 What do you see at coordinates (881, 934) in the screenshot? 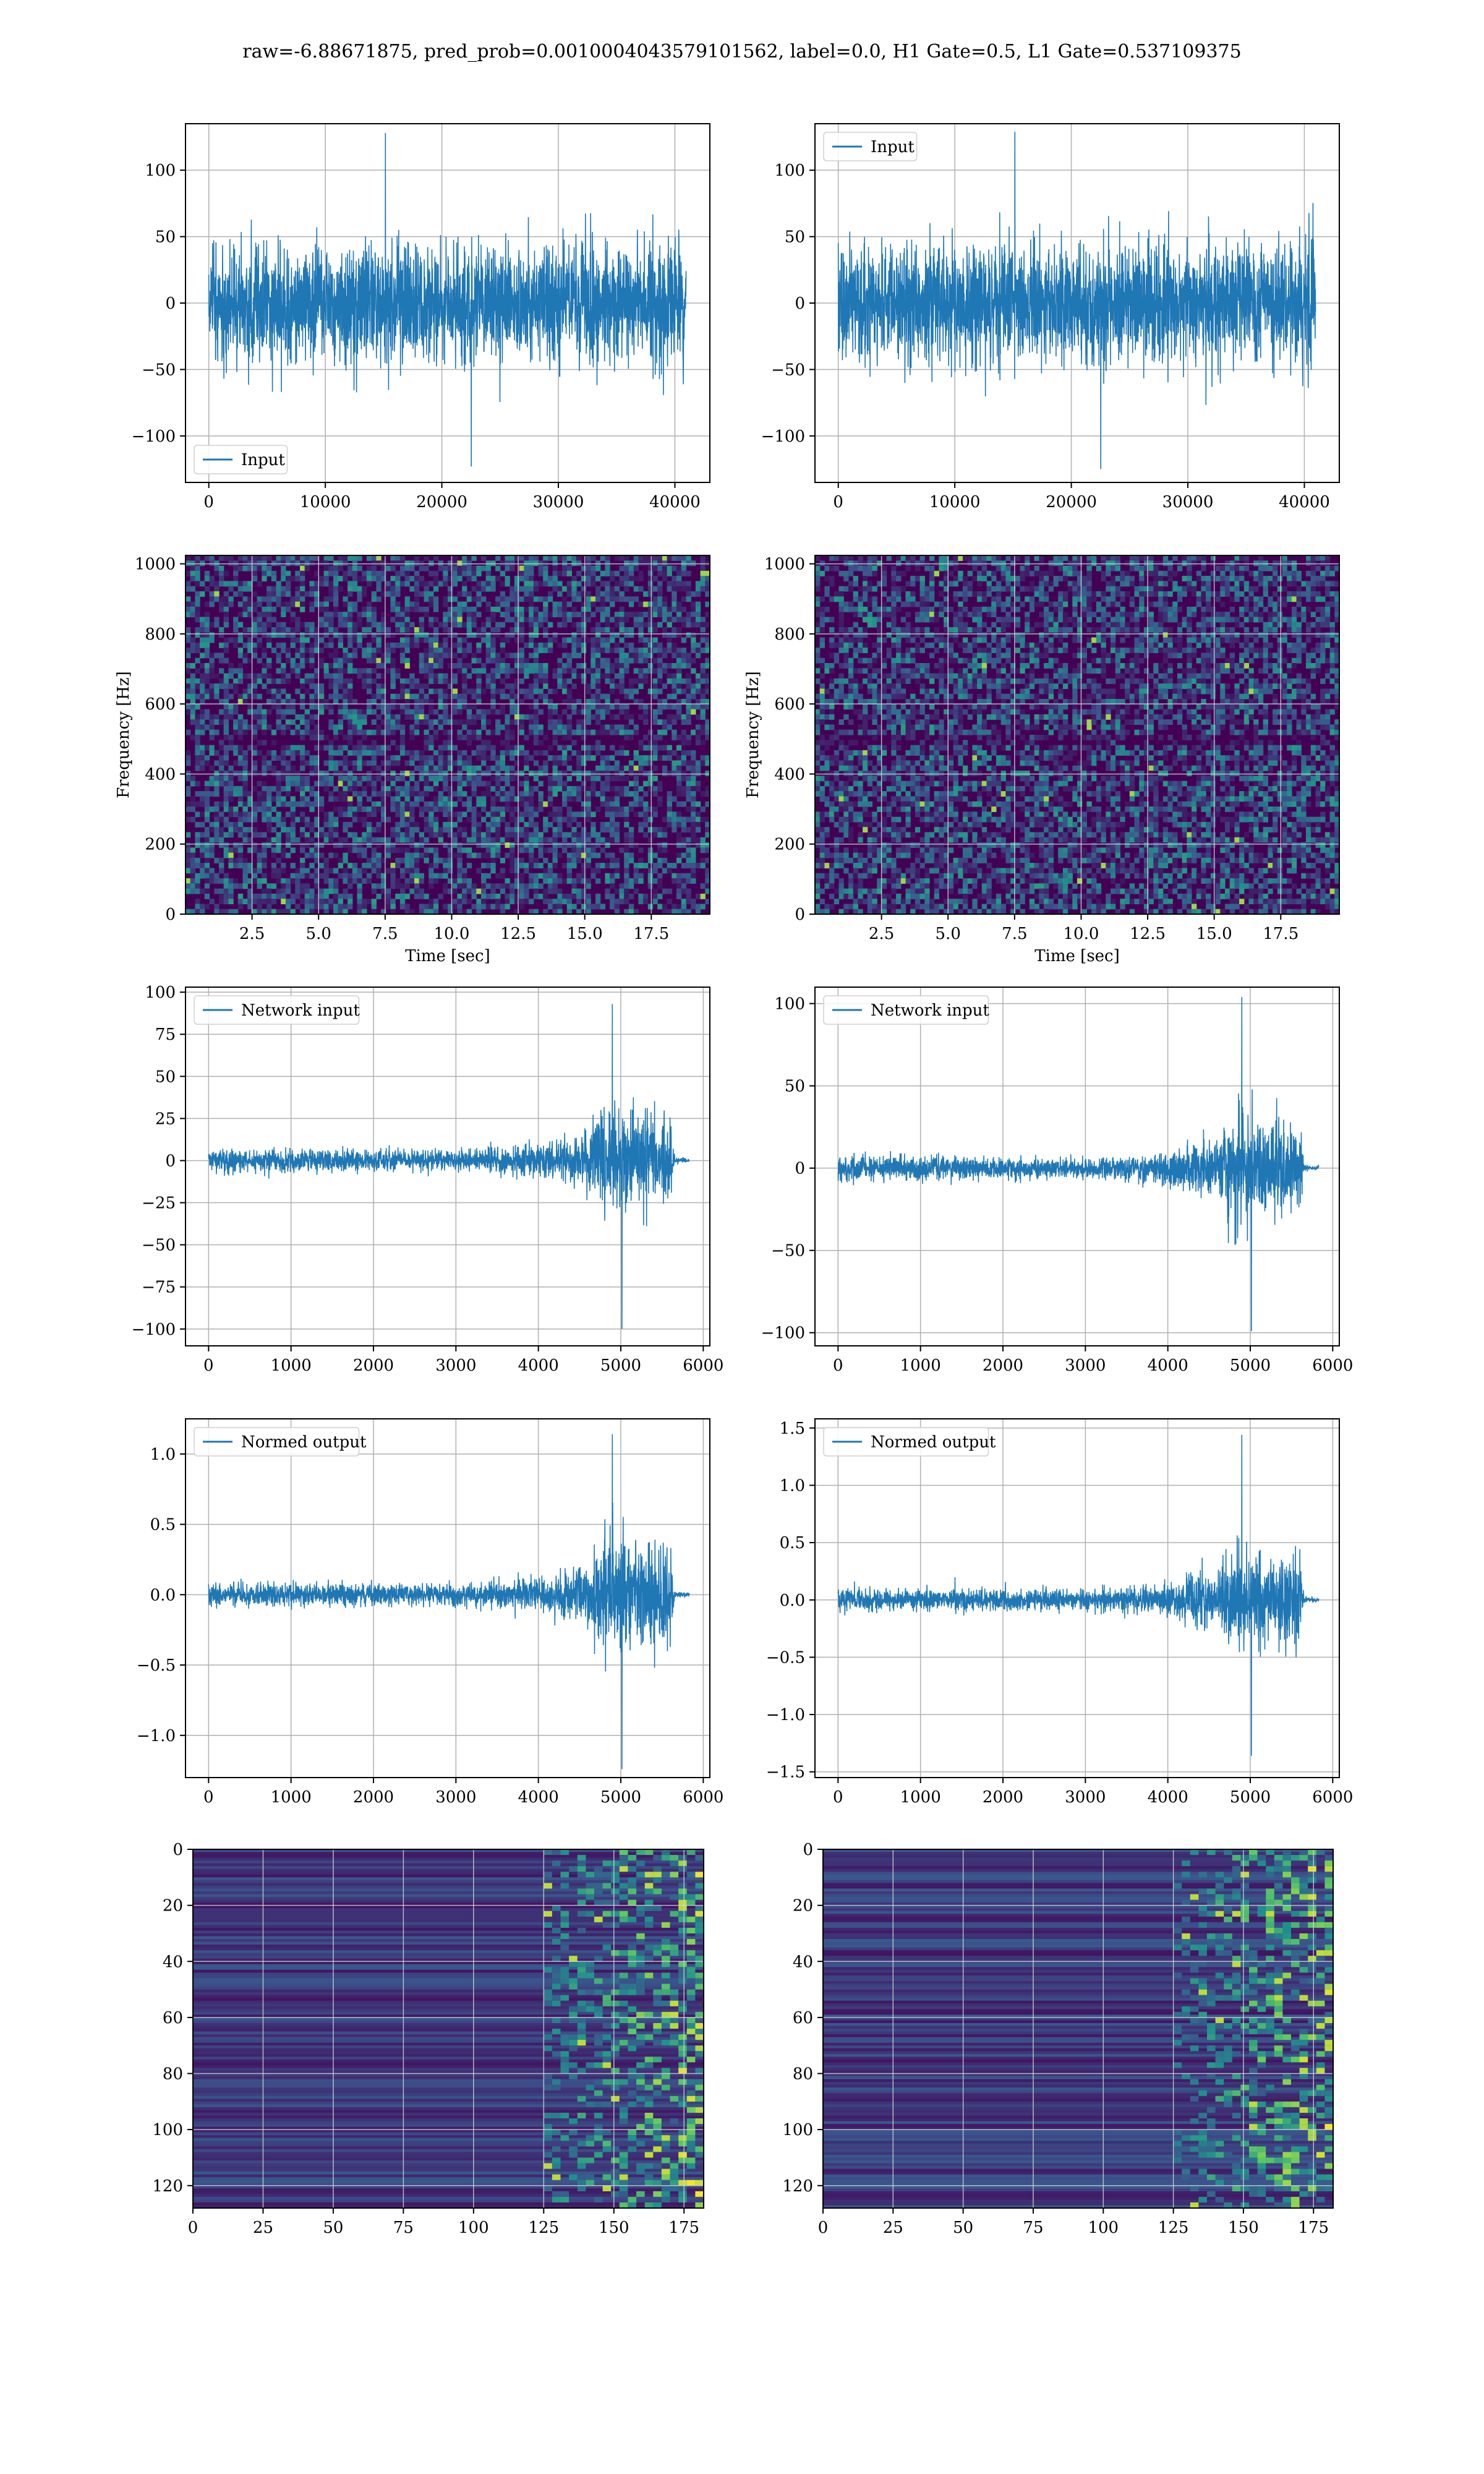
I see `x-tick-label: 2.5` at bounding box center [881, 934].